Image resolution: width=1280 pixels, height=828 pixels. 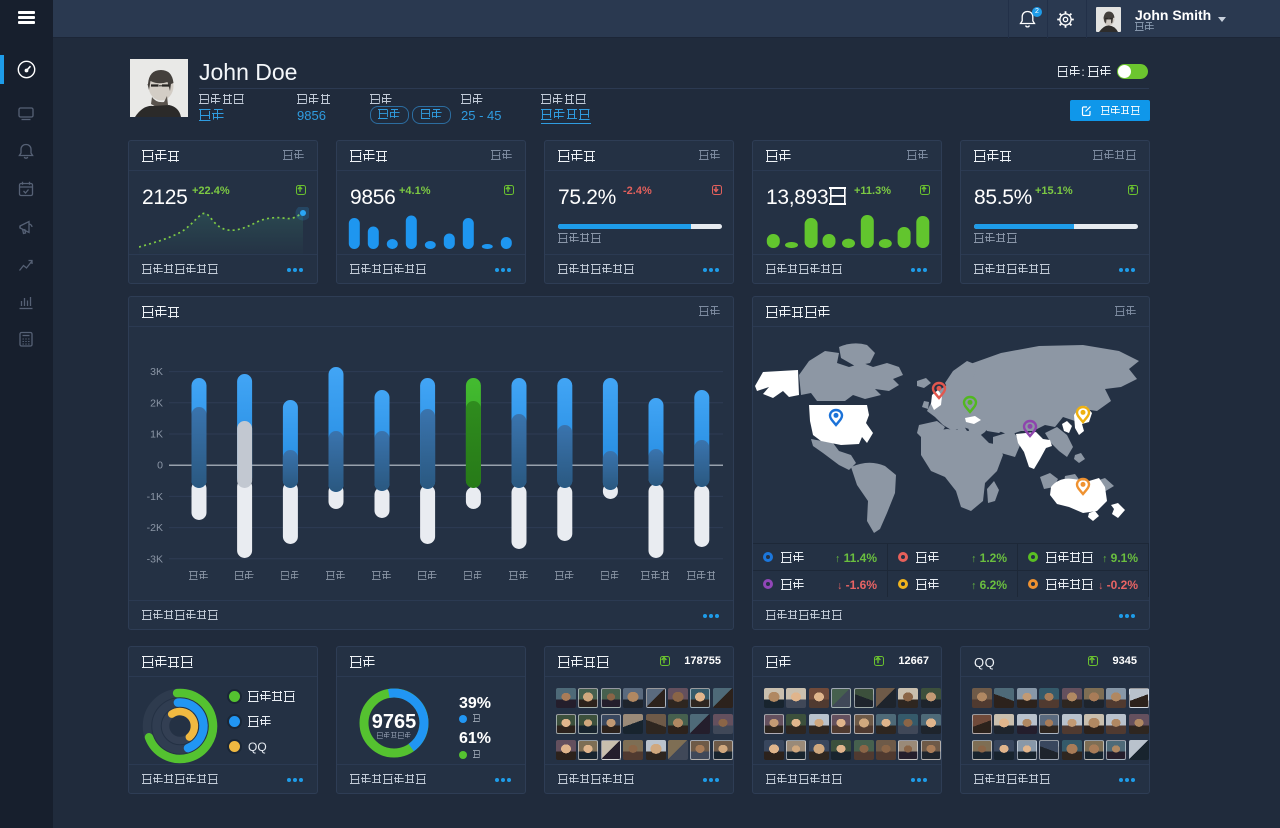 What do you see at coordinates (156, 435) in the screenshot?
I see `svg-text: 1K` at bounding box center [156, 435].